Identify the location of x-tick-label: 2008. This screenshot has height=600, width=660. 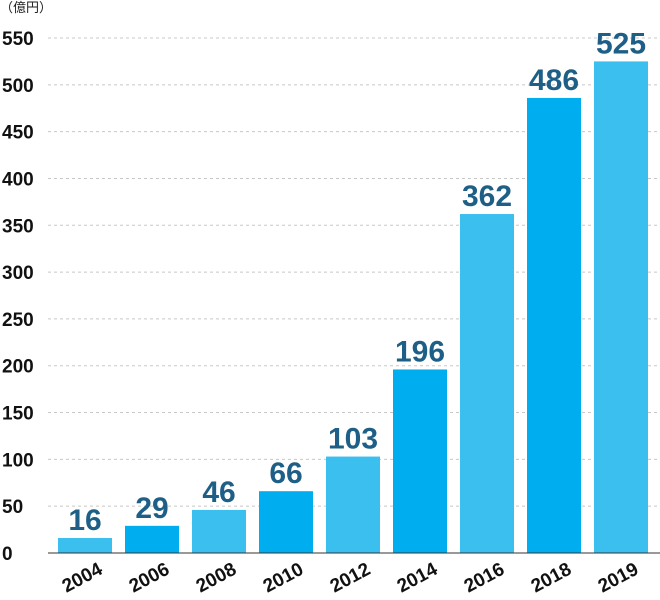
(216, 578).